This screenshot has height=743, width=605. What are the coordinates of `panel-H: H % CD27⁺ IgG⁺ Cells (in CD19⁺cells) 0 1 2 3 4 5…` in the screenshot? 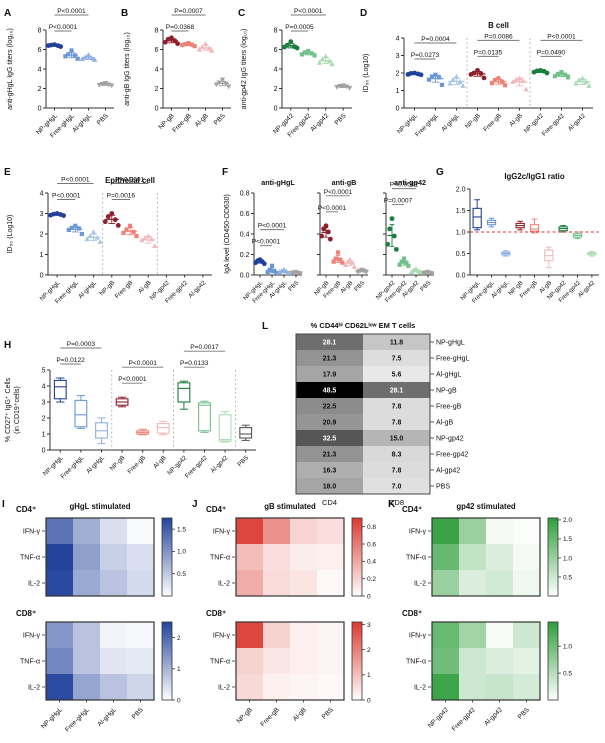 It's located at (132, 422).